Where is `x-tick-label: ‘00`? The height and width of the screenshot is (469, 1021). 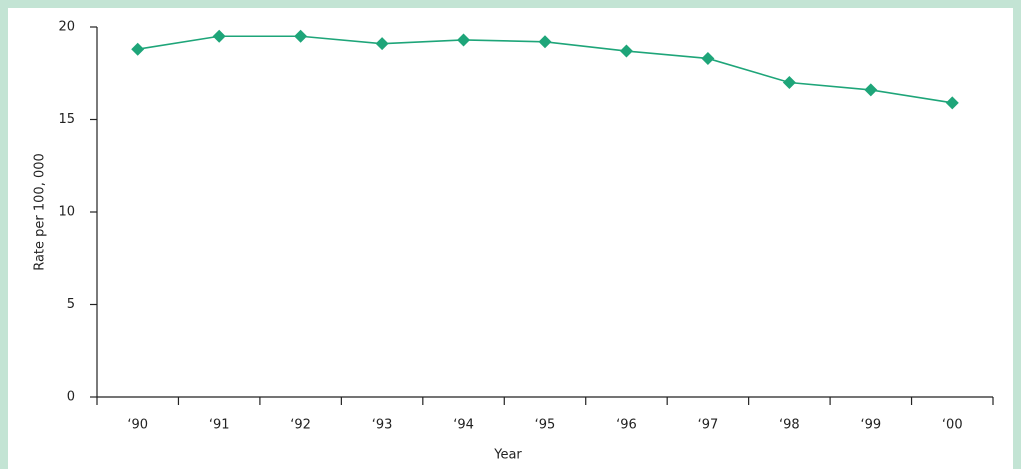 x-tick-label: ‘00 is located at coordinates (952, 425).